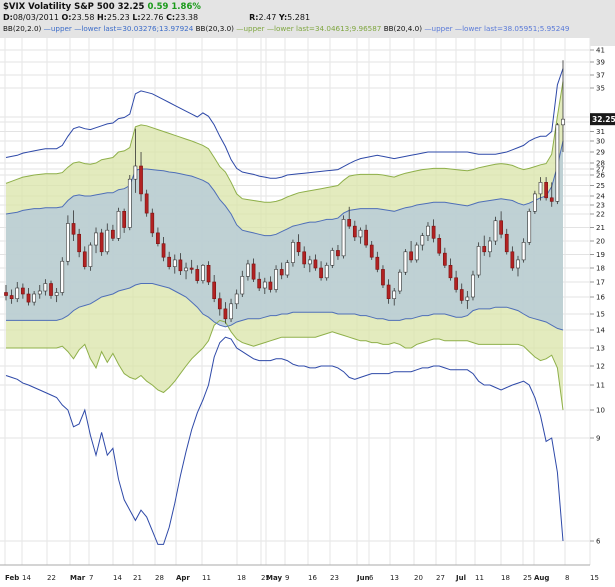  Describe the element at coordinates (118, 17) in the screenshot. I see `high-value: 25.23` at that location.